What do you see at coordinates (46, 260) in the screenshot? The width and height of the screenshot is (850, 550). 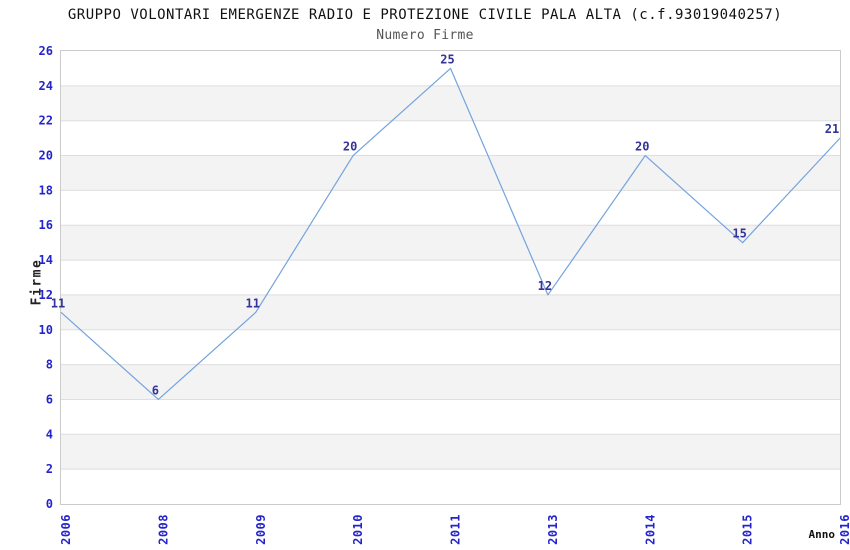 I see `y-tick-label: 14` at bounding box center [46, 260].